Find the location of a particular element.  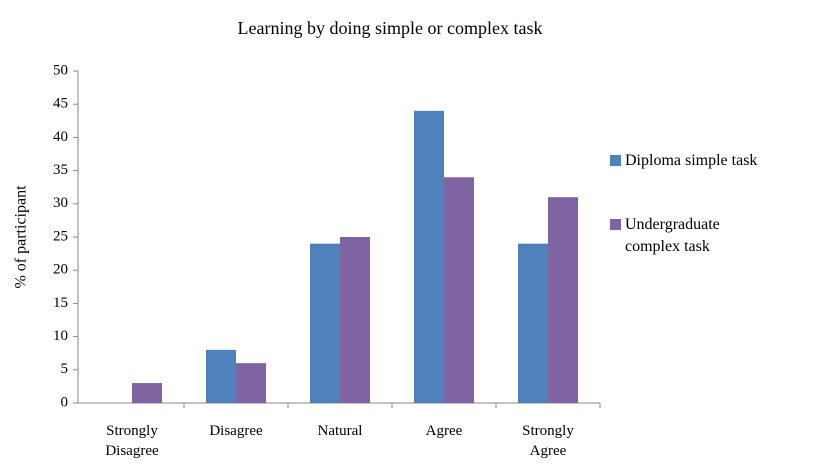

x-tick-label: Strongly Agree is located at coordinates (548, 441).